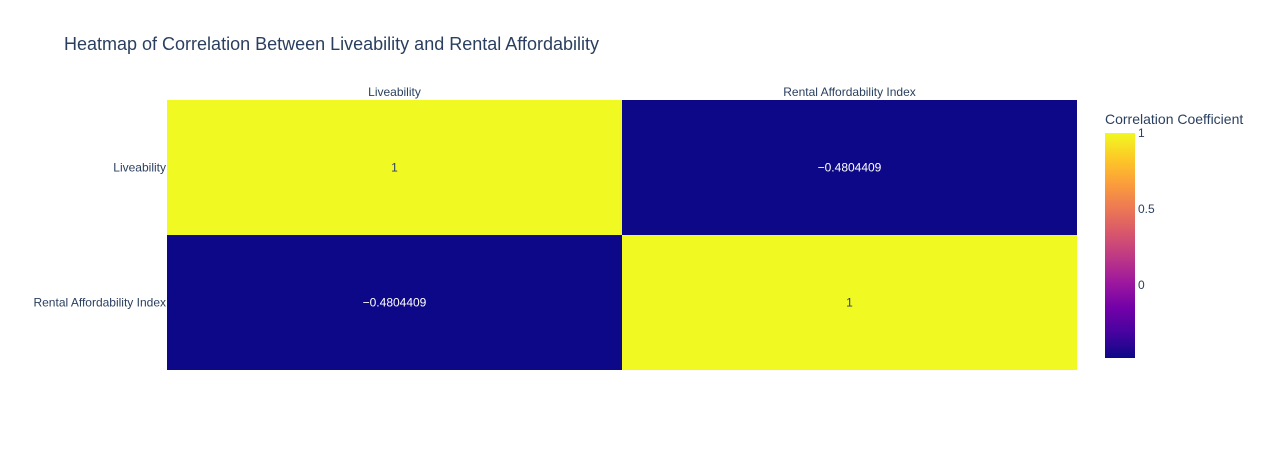  What do you see at coordinates (139, 168) in the screenshot?
I see `y-tick-label: Liveability` at bounding box center [139, 168].